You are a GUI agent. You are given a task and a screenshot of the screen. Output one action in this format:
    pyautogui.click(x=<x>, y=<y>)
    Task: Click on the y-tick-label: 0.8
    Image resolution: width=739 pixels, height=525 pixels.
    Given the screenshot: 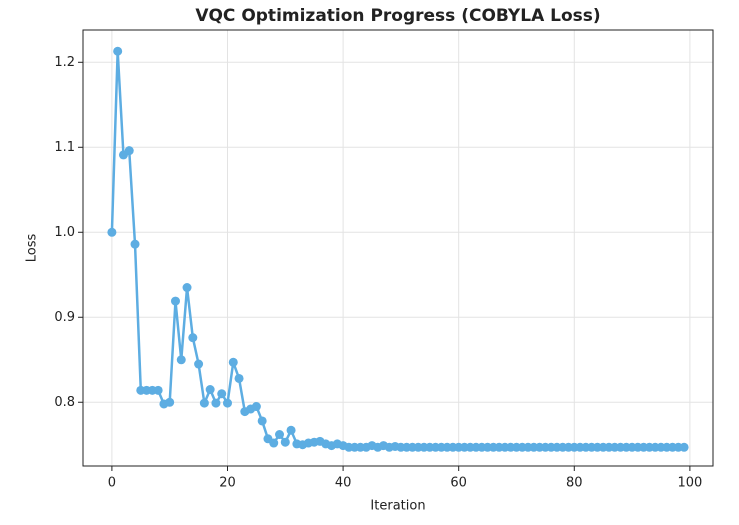 What is the action you would take?
    pyautogui.click(x=64, y=402)
    